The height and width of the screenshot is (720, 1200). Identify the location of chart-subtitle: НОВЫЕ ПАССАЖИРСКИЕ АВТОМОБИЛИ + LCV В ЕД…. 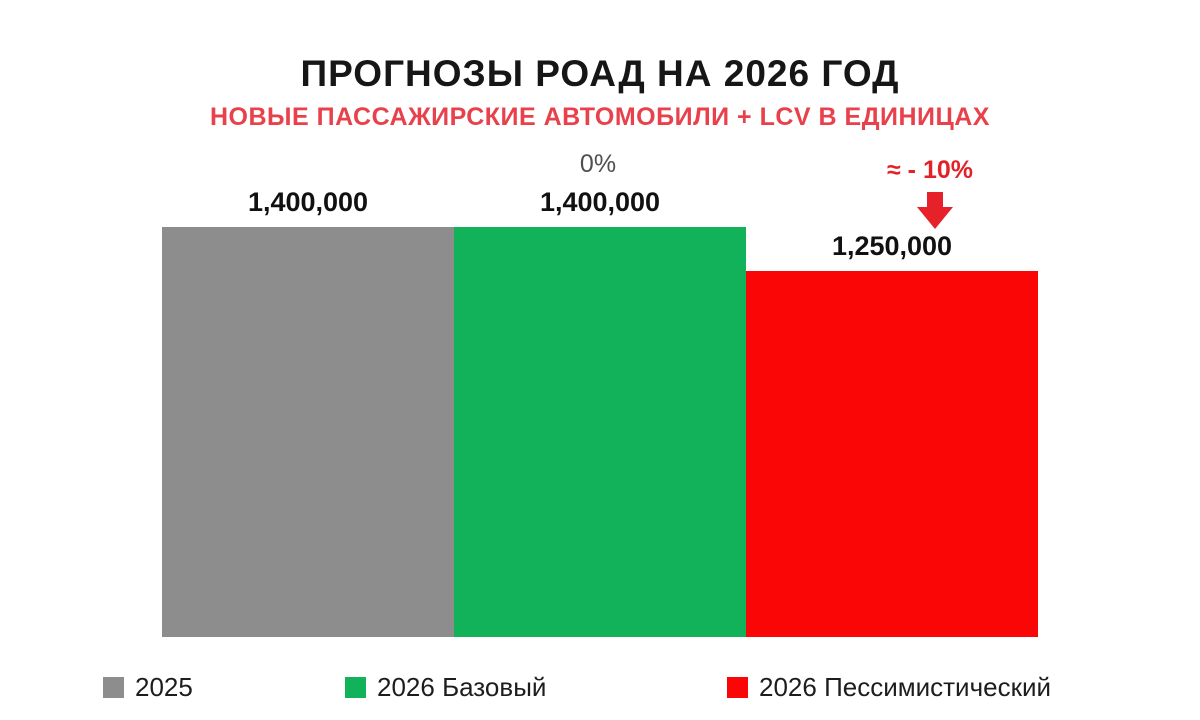
(600, 117).